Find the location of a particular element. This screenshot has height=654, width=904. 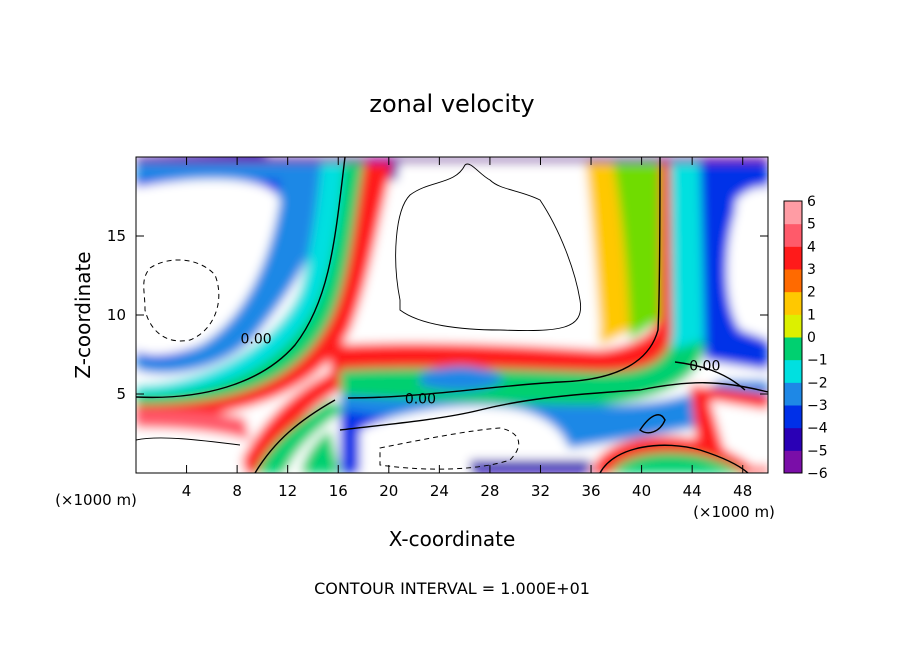

contour-lines-dashed is located at coordinates (331, 364).